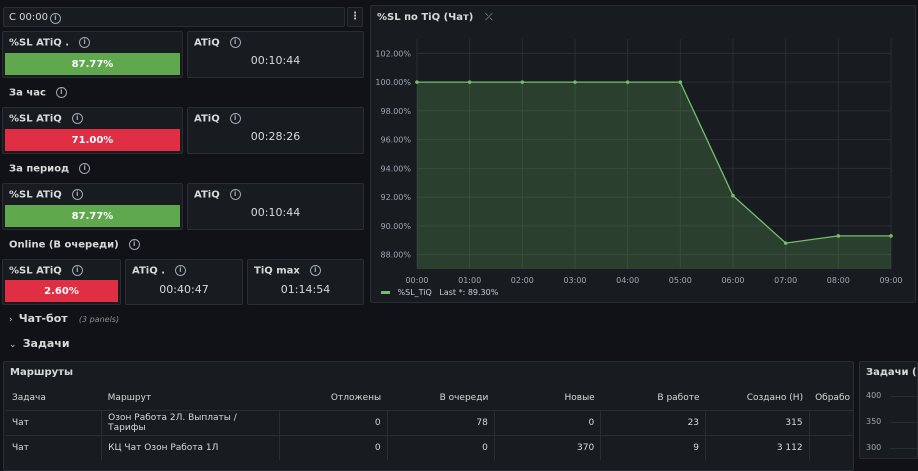 The image size is (918, 471). I want to click on panel-title: Задачи (Ча, so click(891, 372).